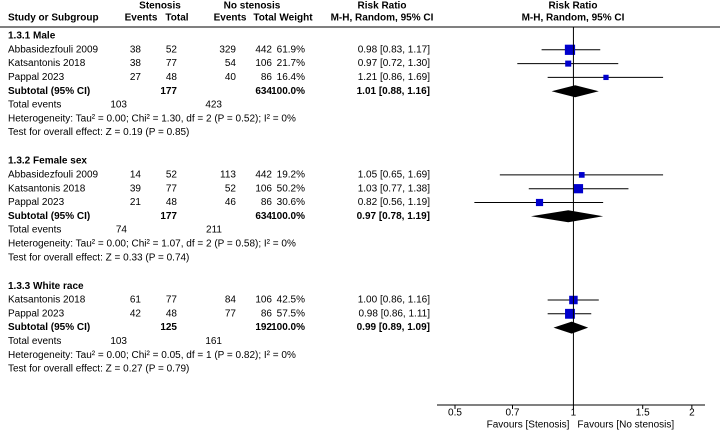 The height and width of the screenshot is (438, 720). Describe the element at coordinates (136, 77) in the screenshot. I see `events: 27` at that location.